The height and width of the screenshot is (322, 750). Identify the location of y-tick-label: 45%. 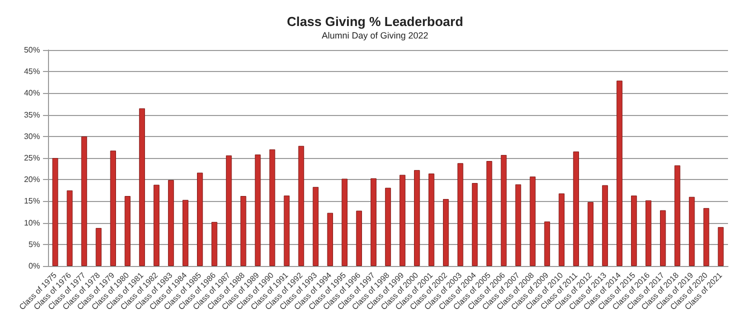
(32, 71).